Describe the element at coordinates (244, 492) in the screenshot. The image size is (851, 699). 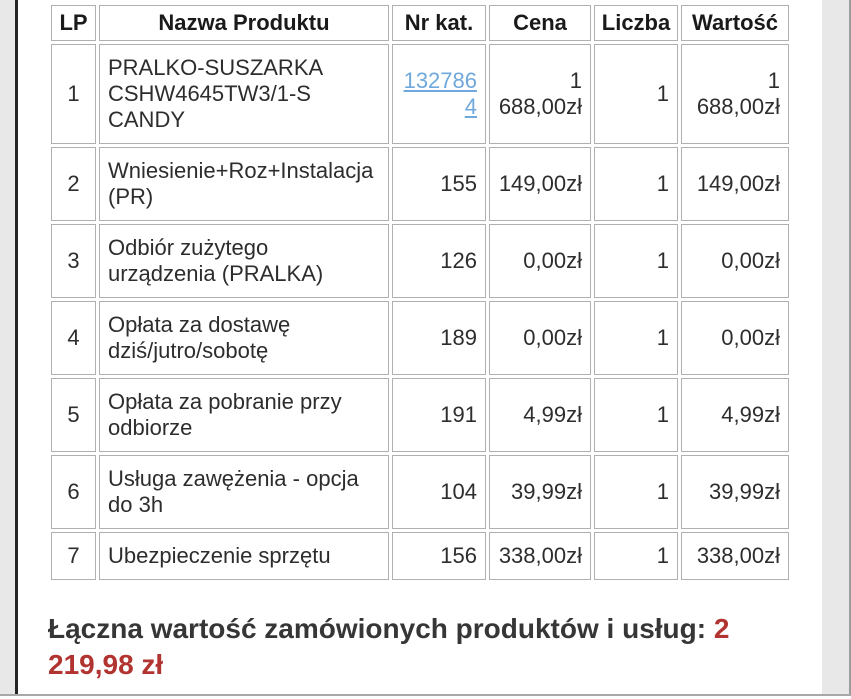
I see `cell-product-name: Usługa zawężenia - opcja do 3h` at that location.